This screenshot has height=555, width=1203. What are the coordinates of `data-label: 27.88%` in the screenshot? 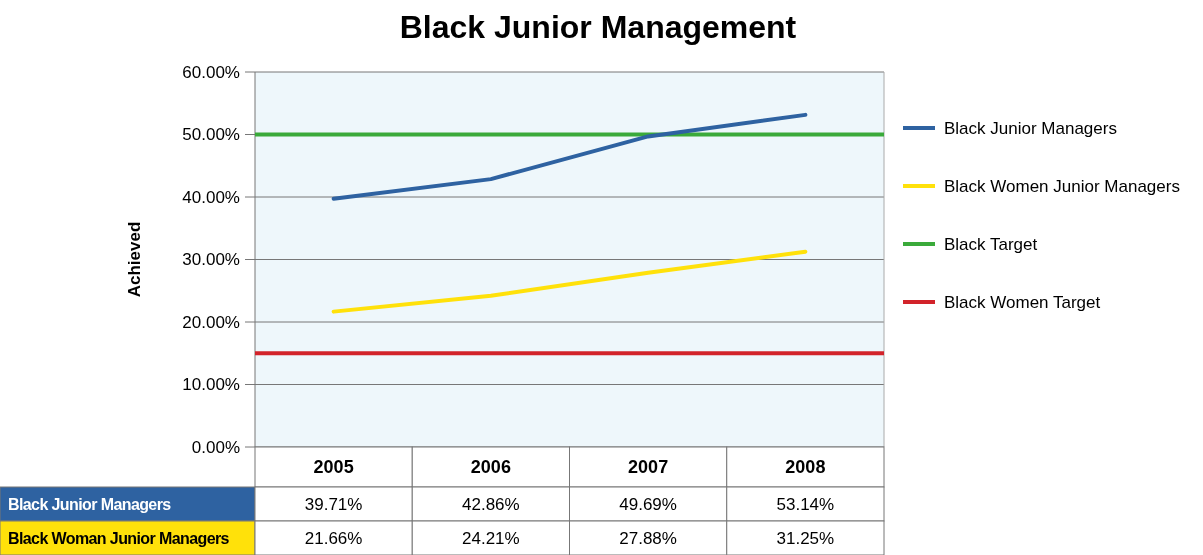 It's located at (648, 538).